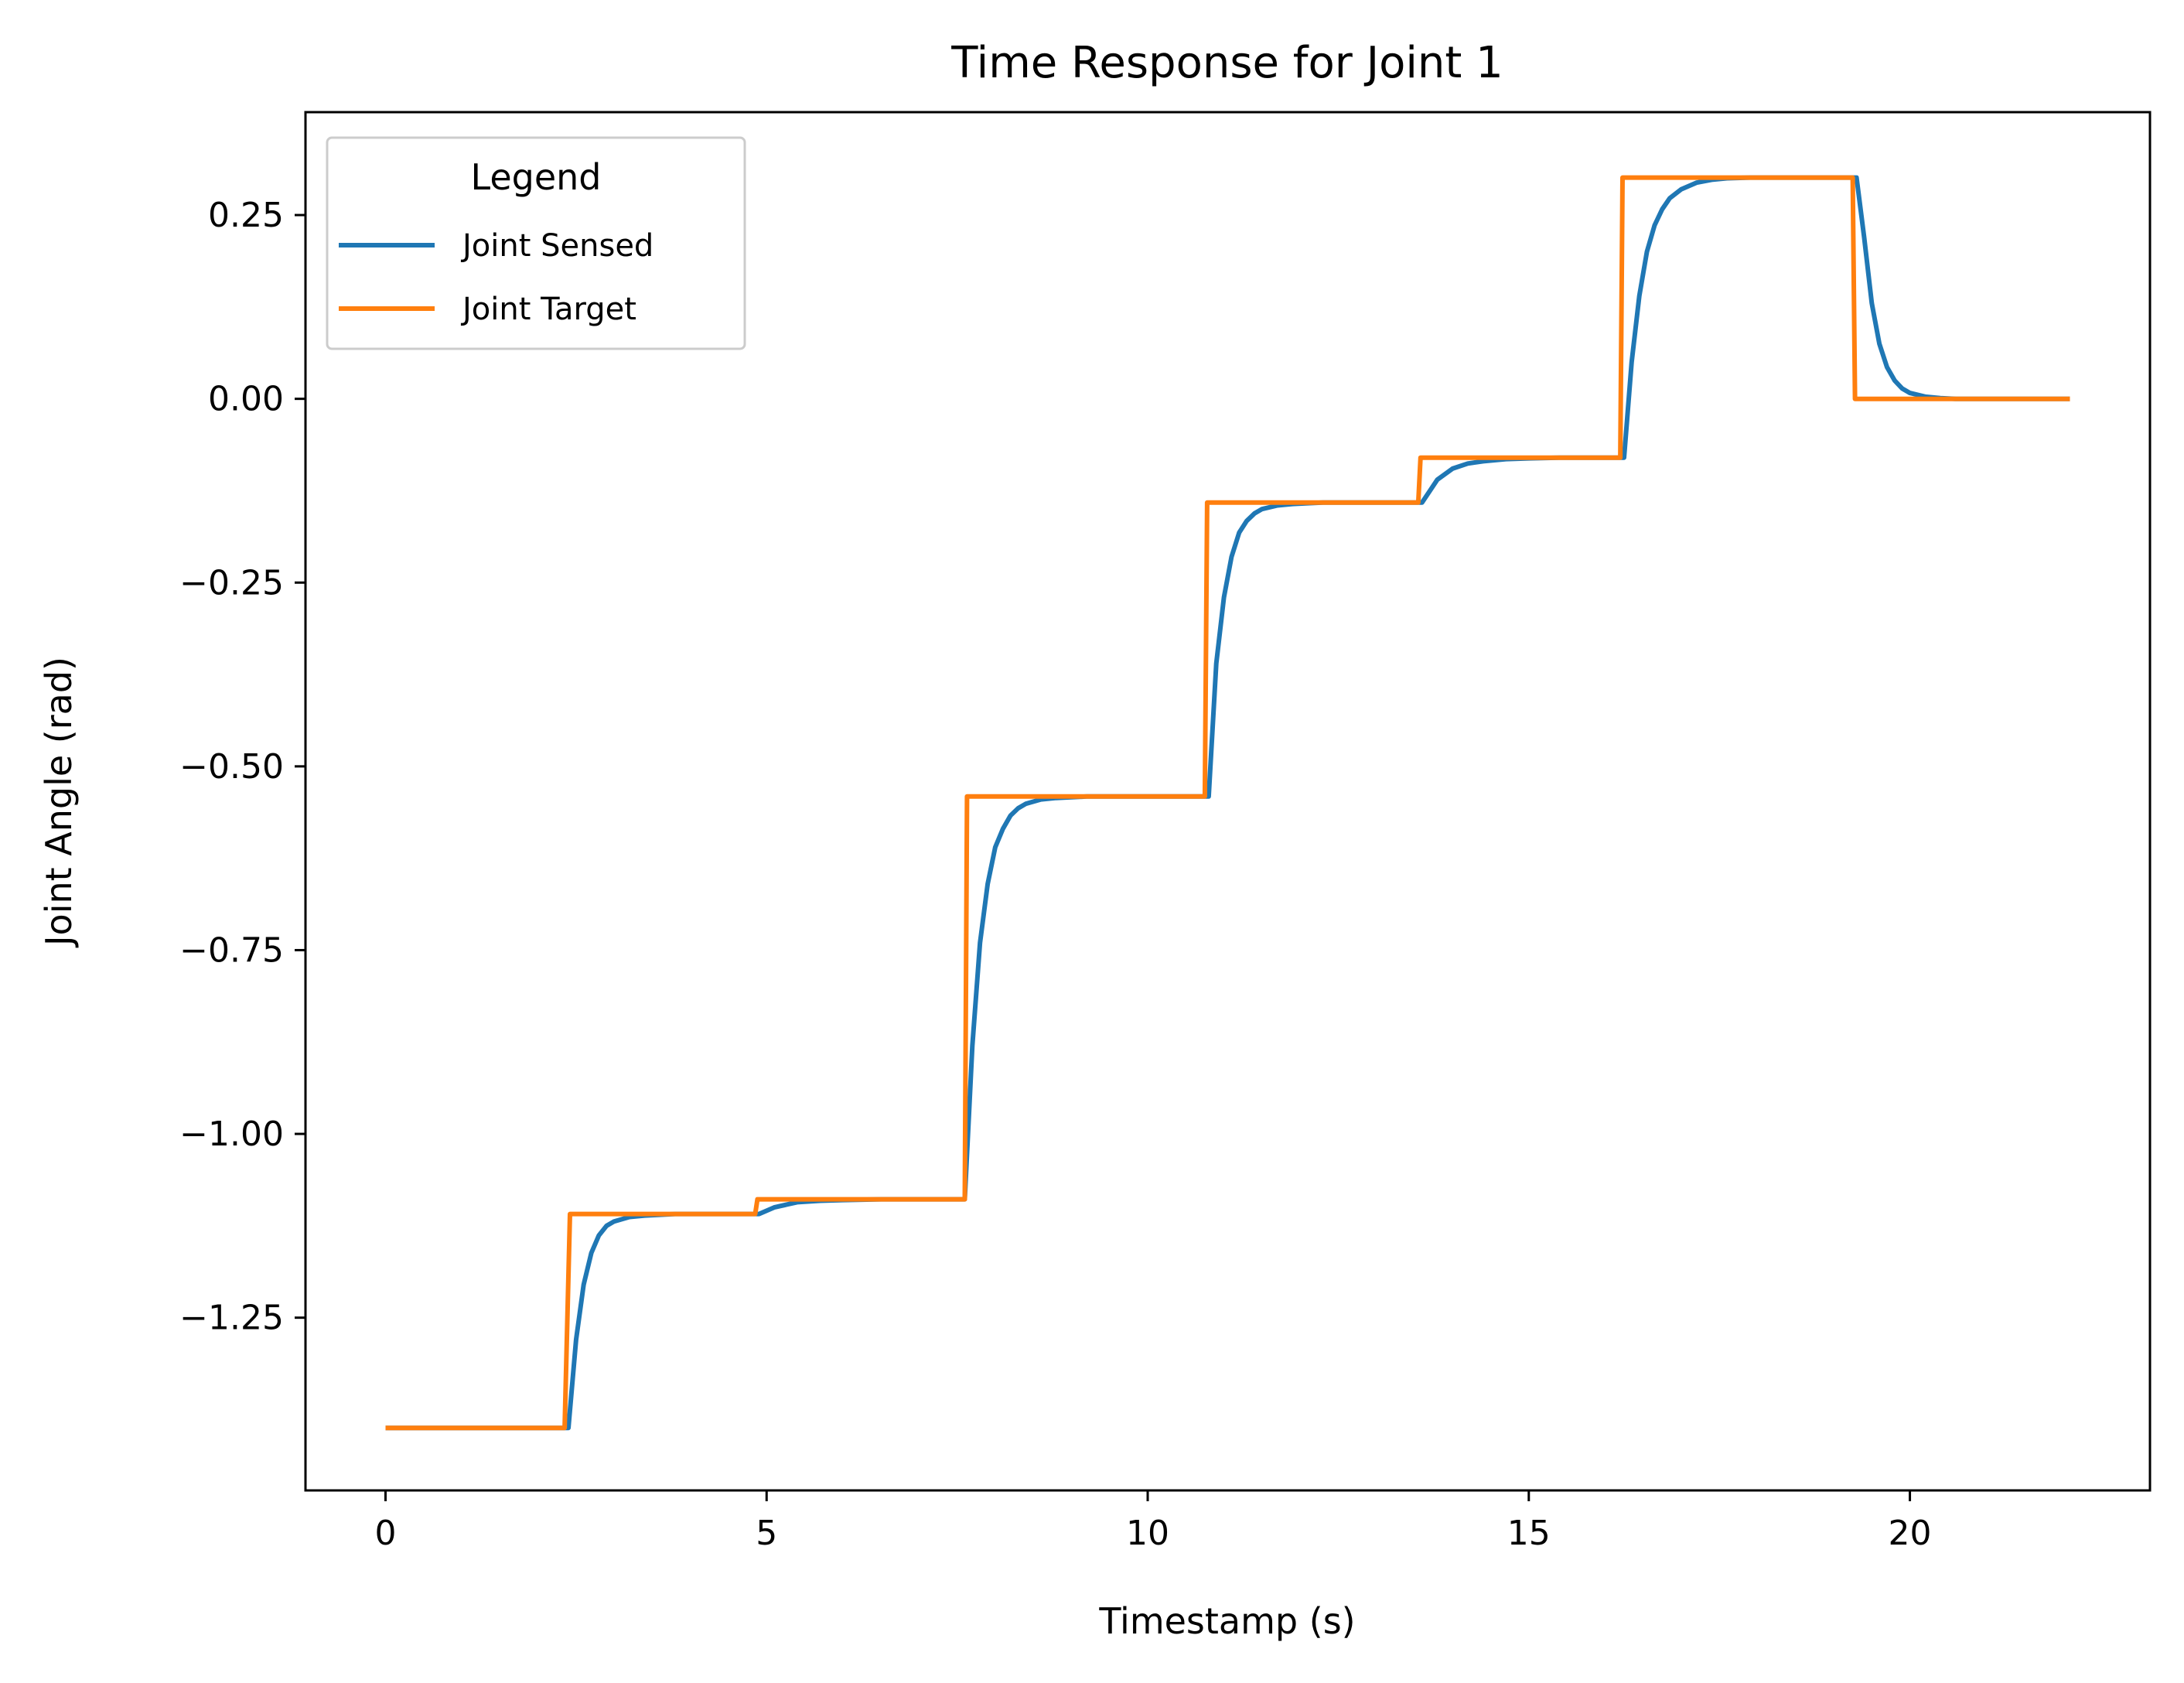 The image size is (2184, 1683). I want to click on y-tick-label: 0.25, so click(246, 215).